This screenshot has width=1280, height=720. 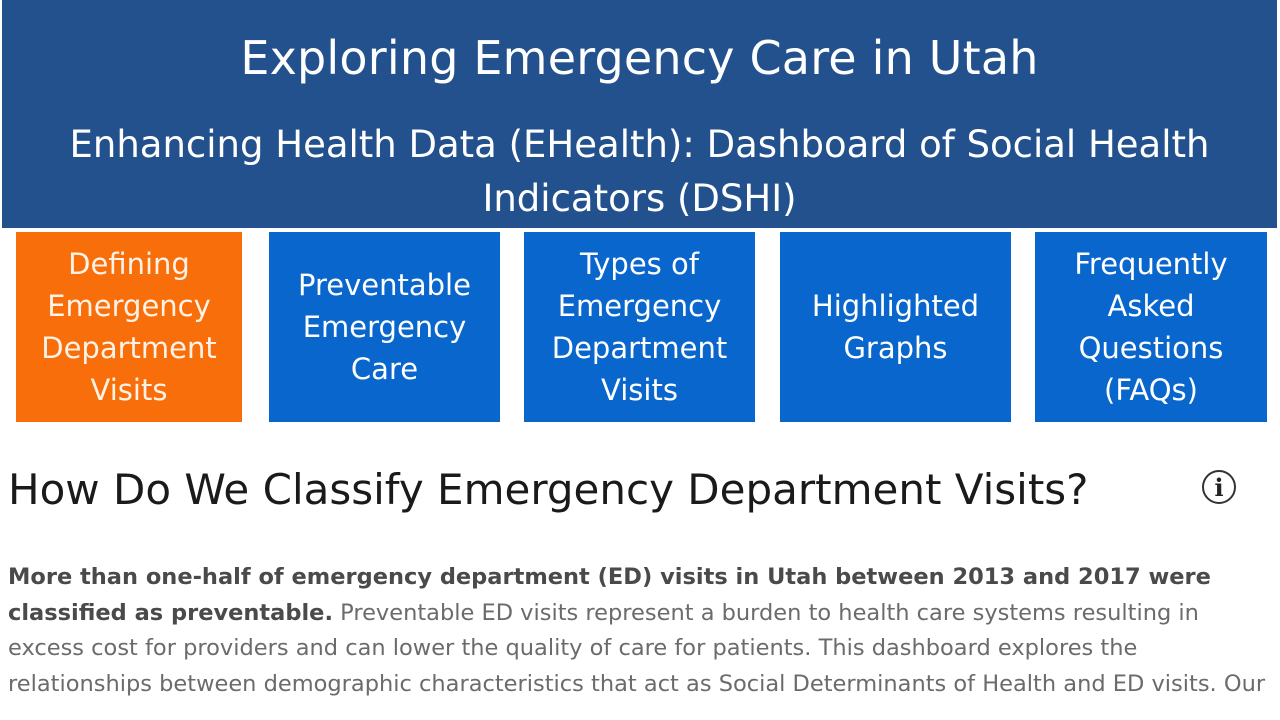 I want to click on nav-tile-defining-ed-visits: Defining Emergency Department Visits, so click(x=129, y=327).